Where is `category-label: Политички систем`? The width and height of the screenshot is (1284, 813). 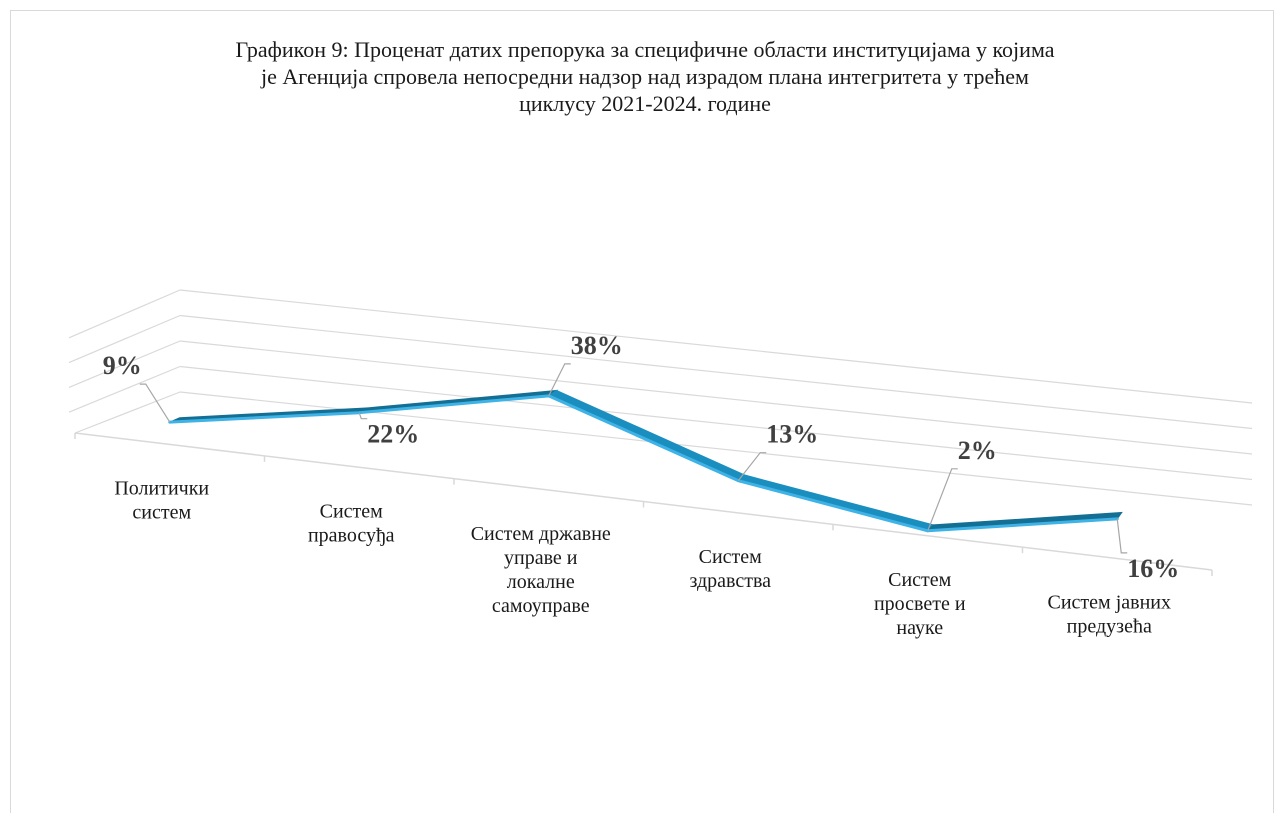
category-label: Политички систем is located at coordinates (161, 500).